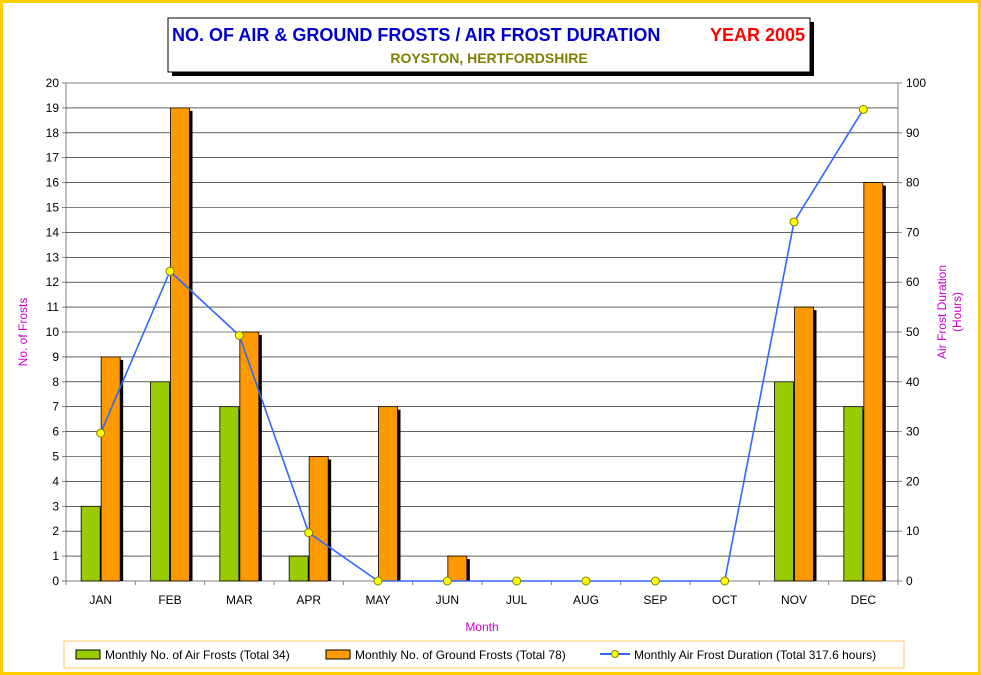 This screenshot has width=981, height=675. Describe the element at coordinates (447, 600) in the screenshot. I see `x-tick-label: JUN` at that location.